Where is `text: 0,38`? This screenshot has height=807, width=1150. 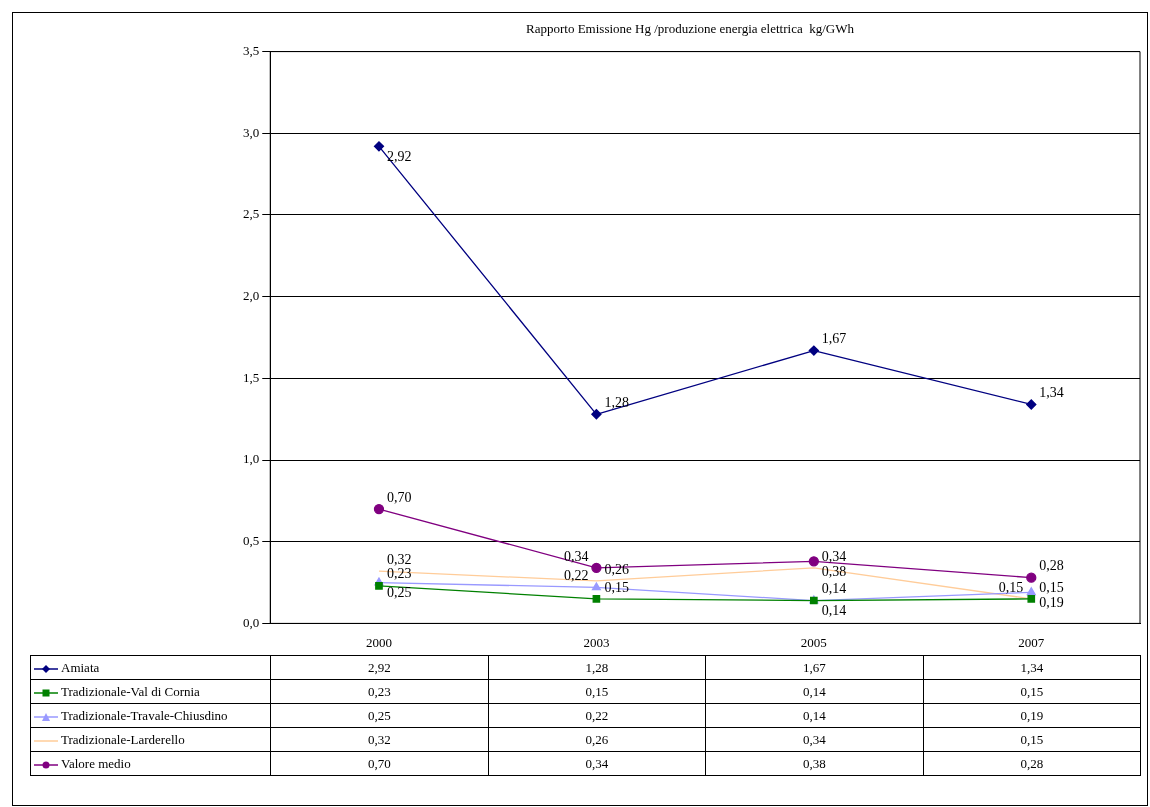 text: 0,38 is located at coordinates (834, 571).